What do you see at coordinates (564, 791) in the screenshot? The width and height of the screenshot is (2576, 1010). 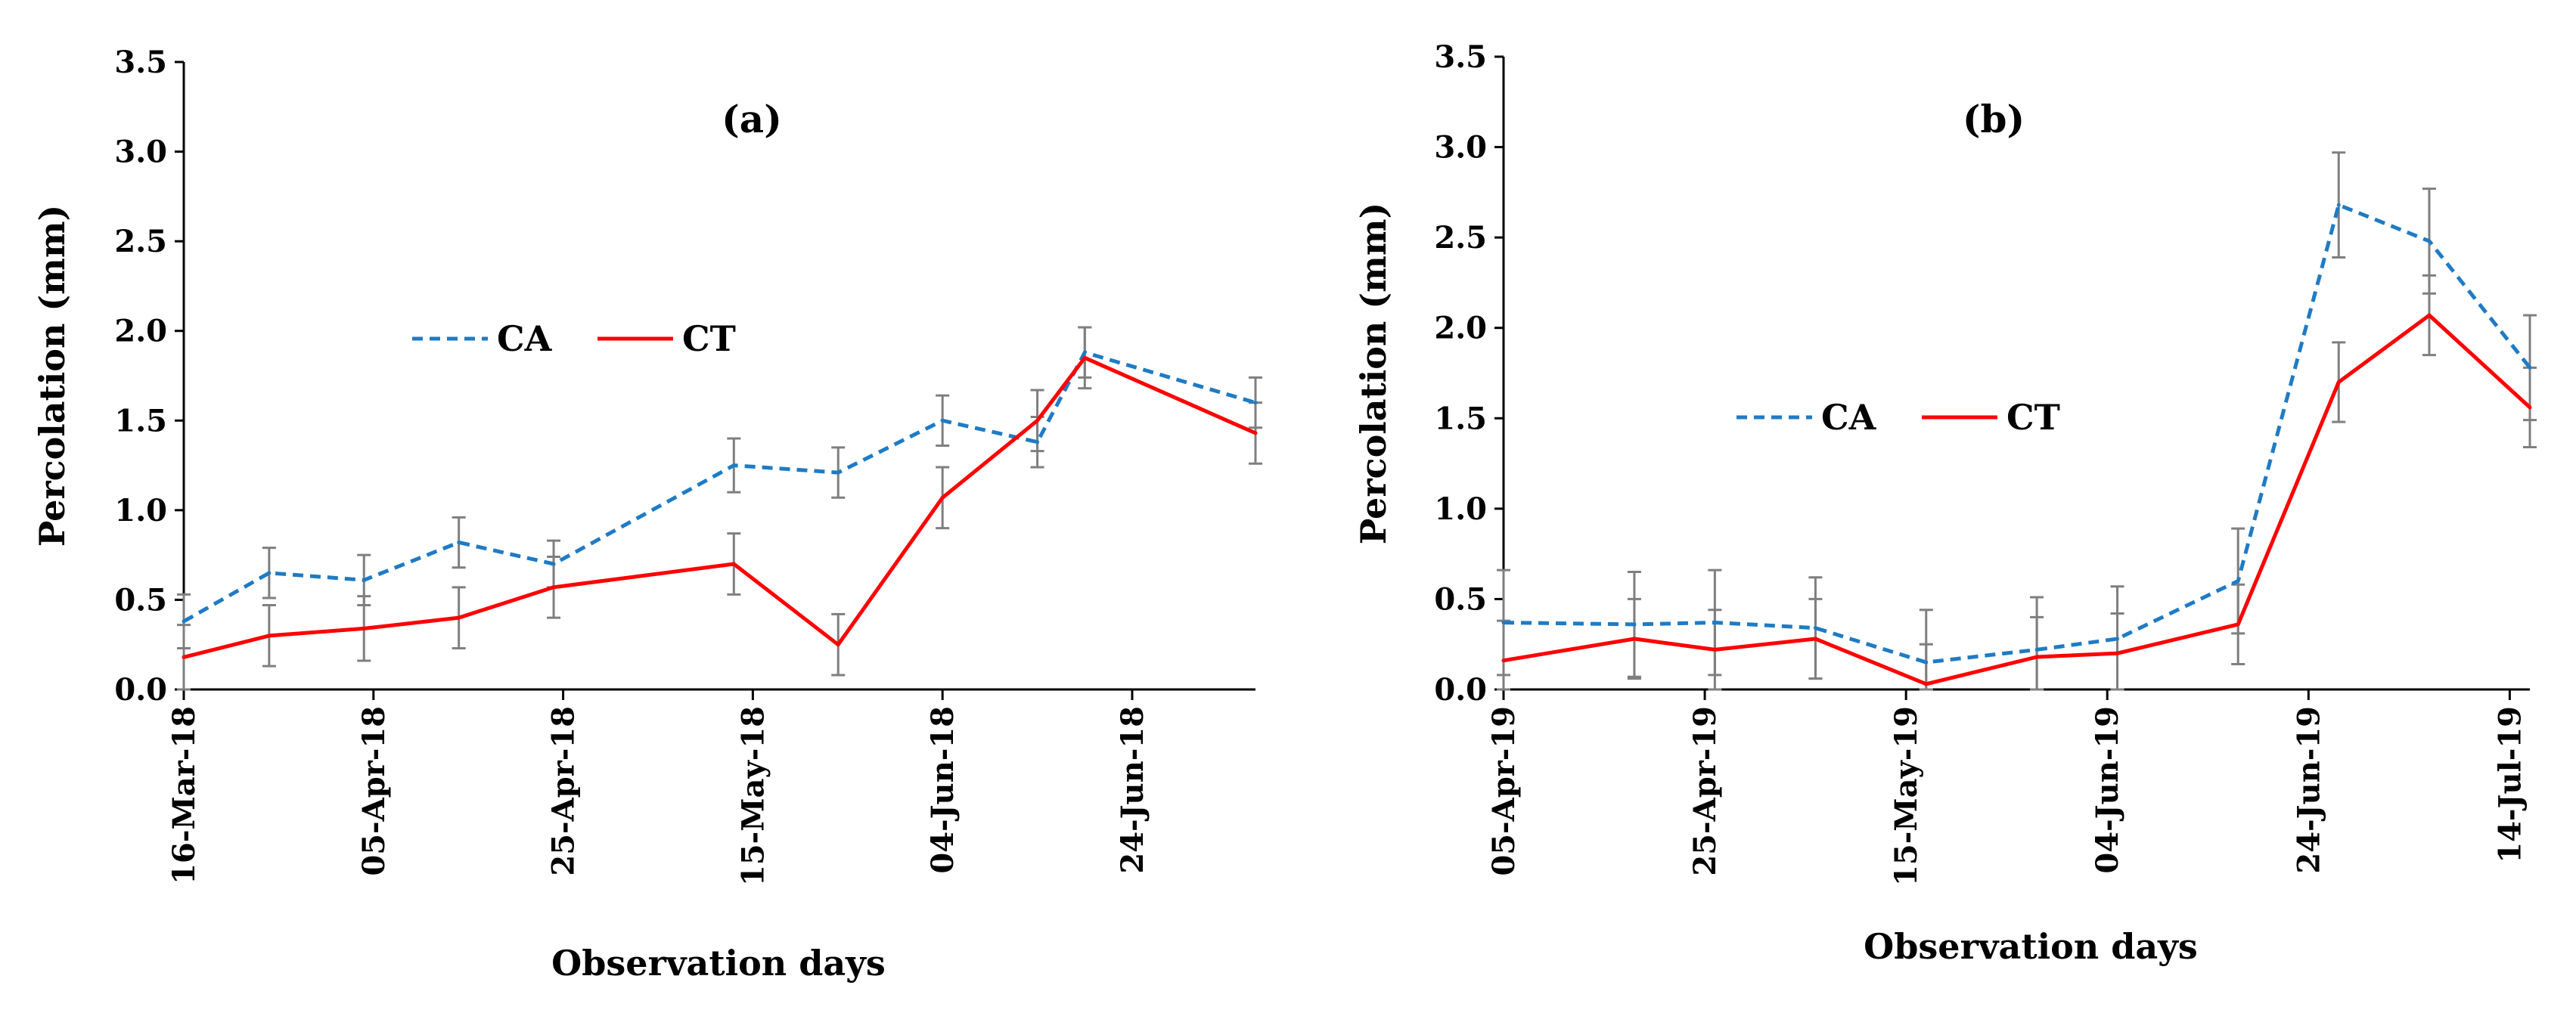 I see `x-tick-label: 25-Apr-18` at bounding box center [564, 791].